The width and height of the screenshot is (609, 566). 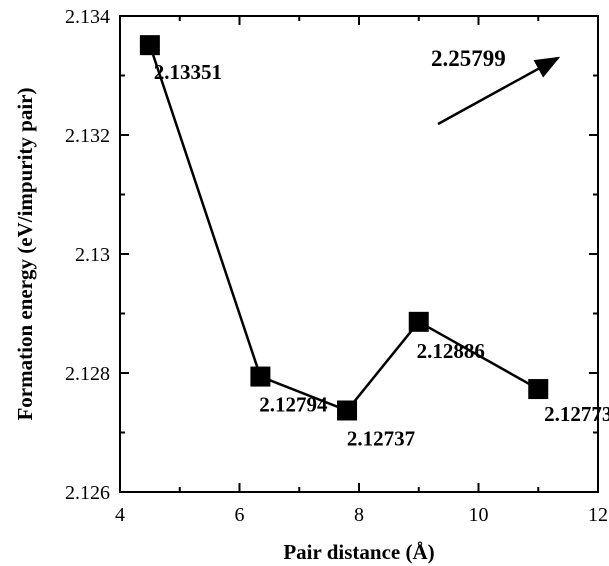 I want to click on data-label-4: 2.12773, so click(x=576, y=414).